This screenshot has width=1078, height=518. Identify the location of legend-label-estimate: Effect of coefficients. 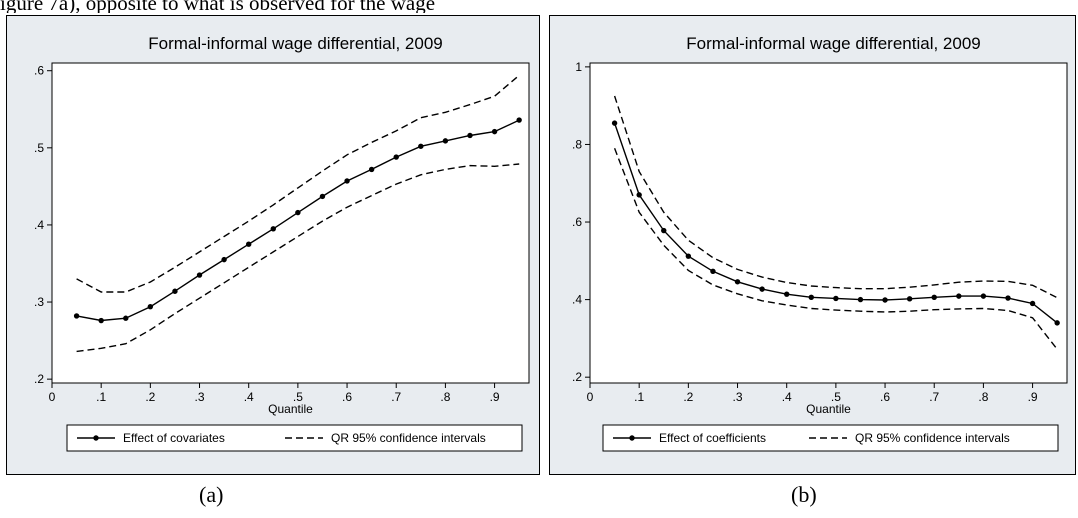
(712, 438).